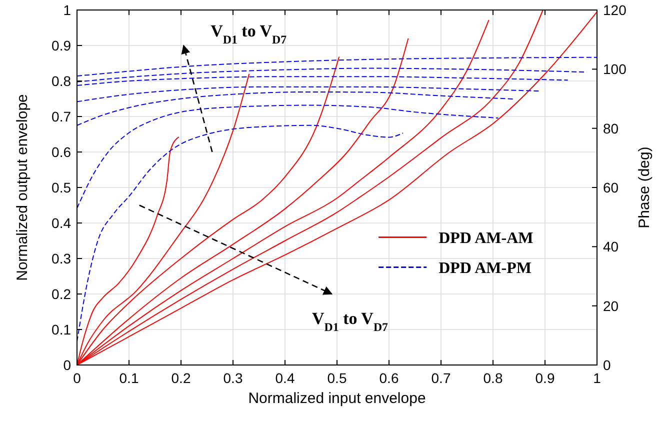 The width and height of the screenshot is (672, 424). Describe the element at coordinates (337, 398) in the screenshot. I see `x-axis-title: Normalized input envelope` at that location.